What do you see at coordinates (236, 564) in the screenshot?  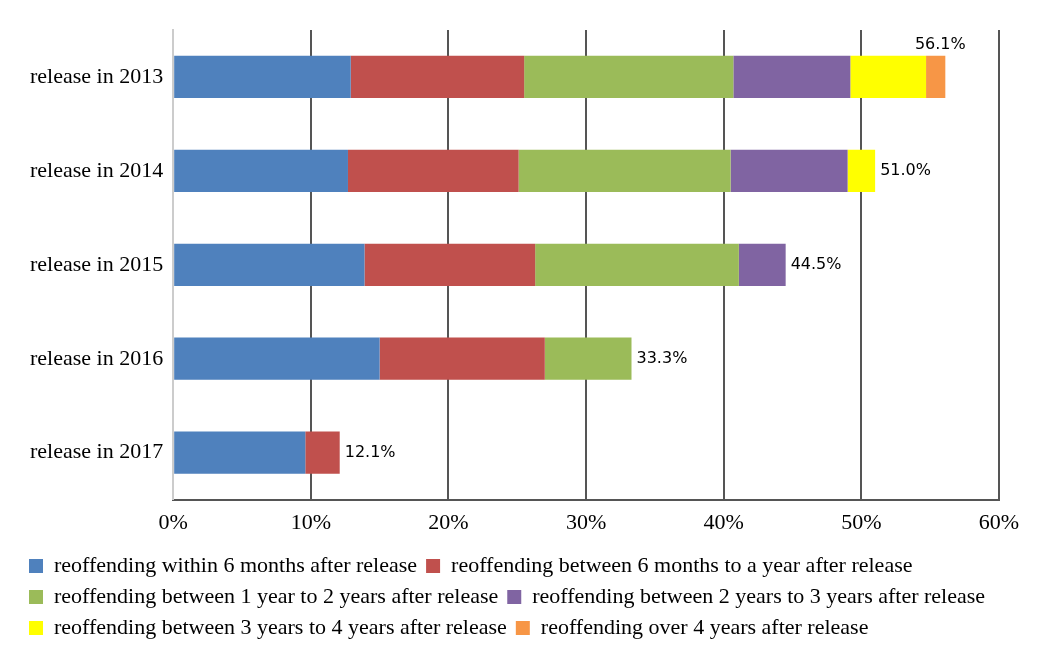 I see `legend-label: reoffending within 6 months after release` at bounding box center [236, 564].